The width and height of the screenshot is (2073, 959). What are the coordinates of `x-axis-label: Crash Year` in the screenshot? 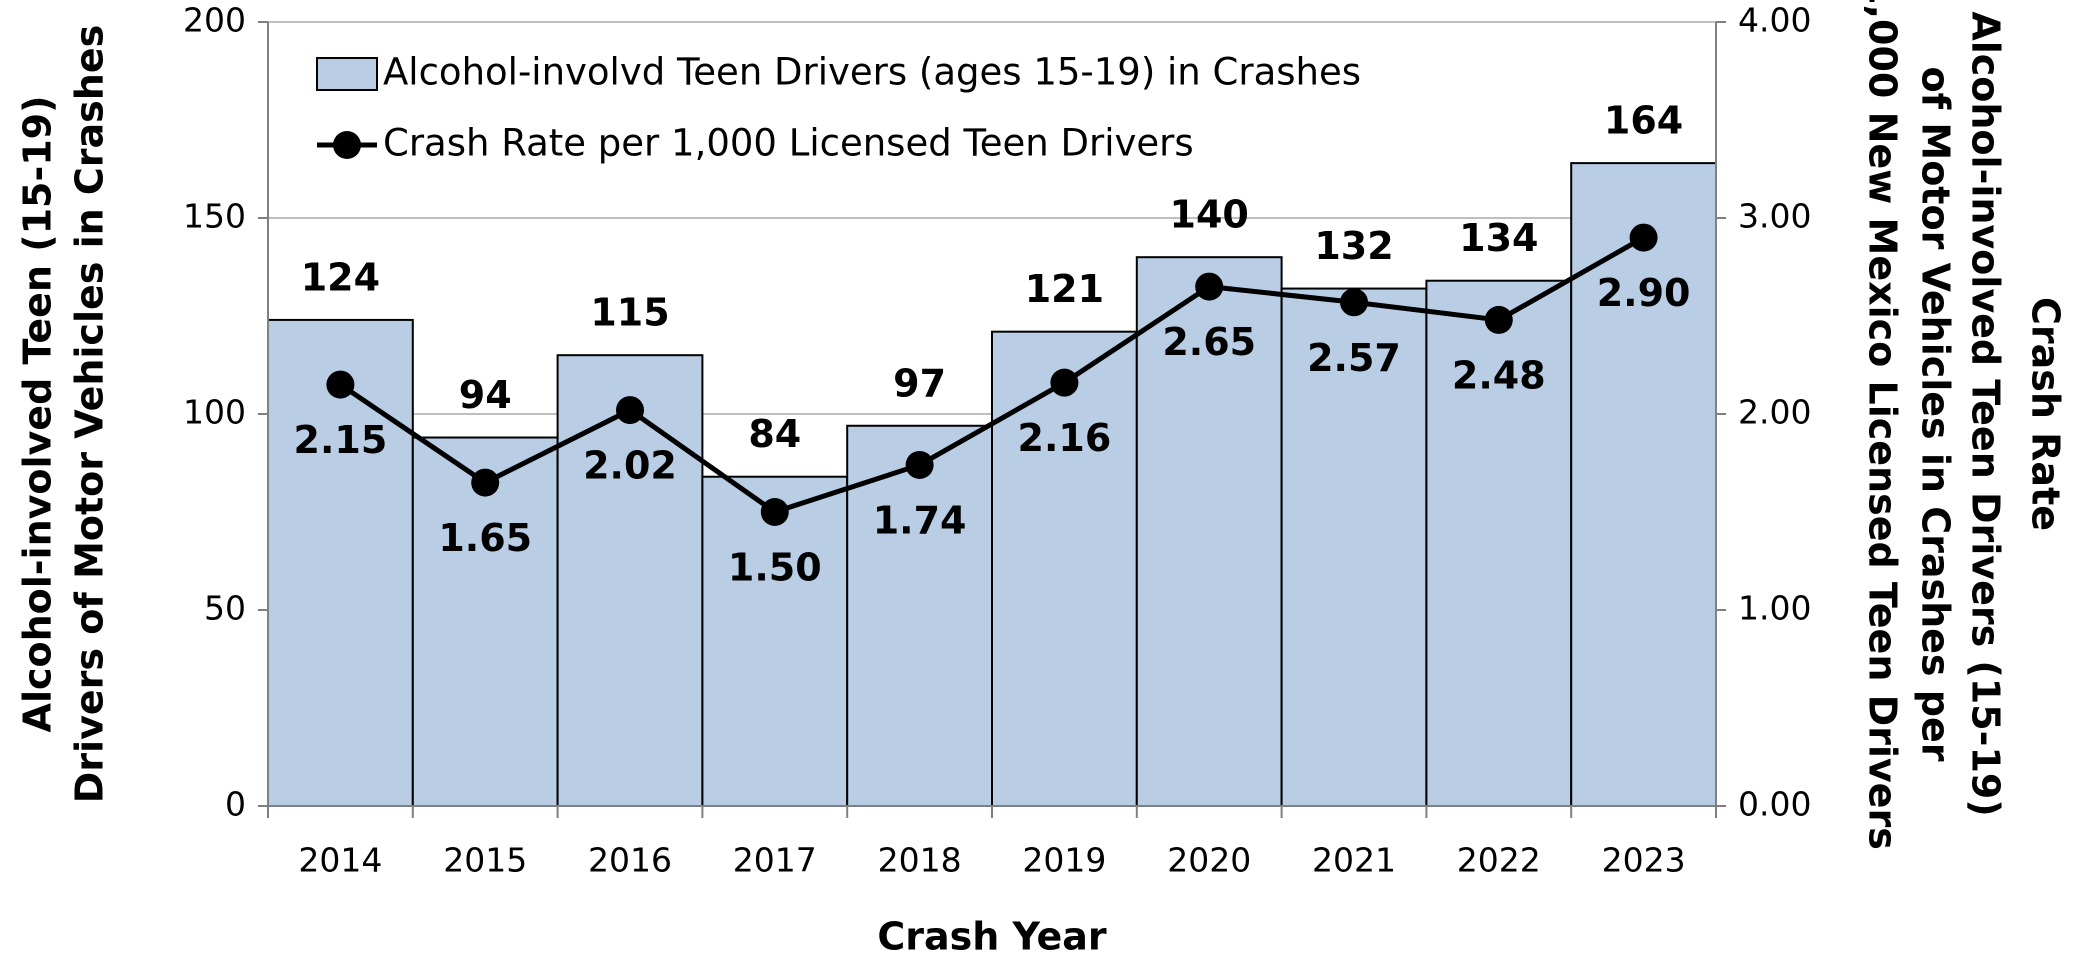 It's located at (992, 937).